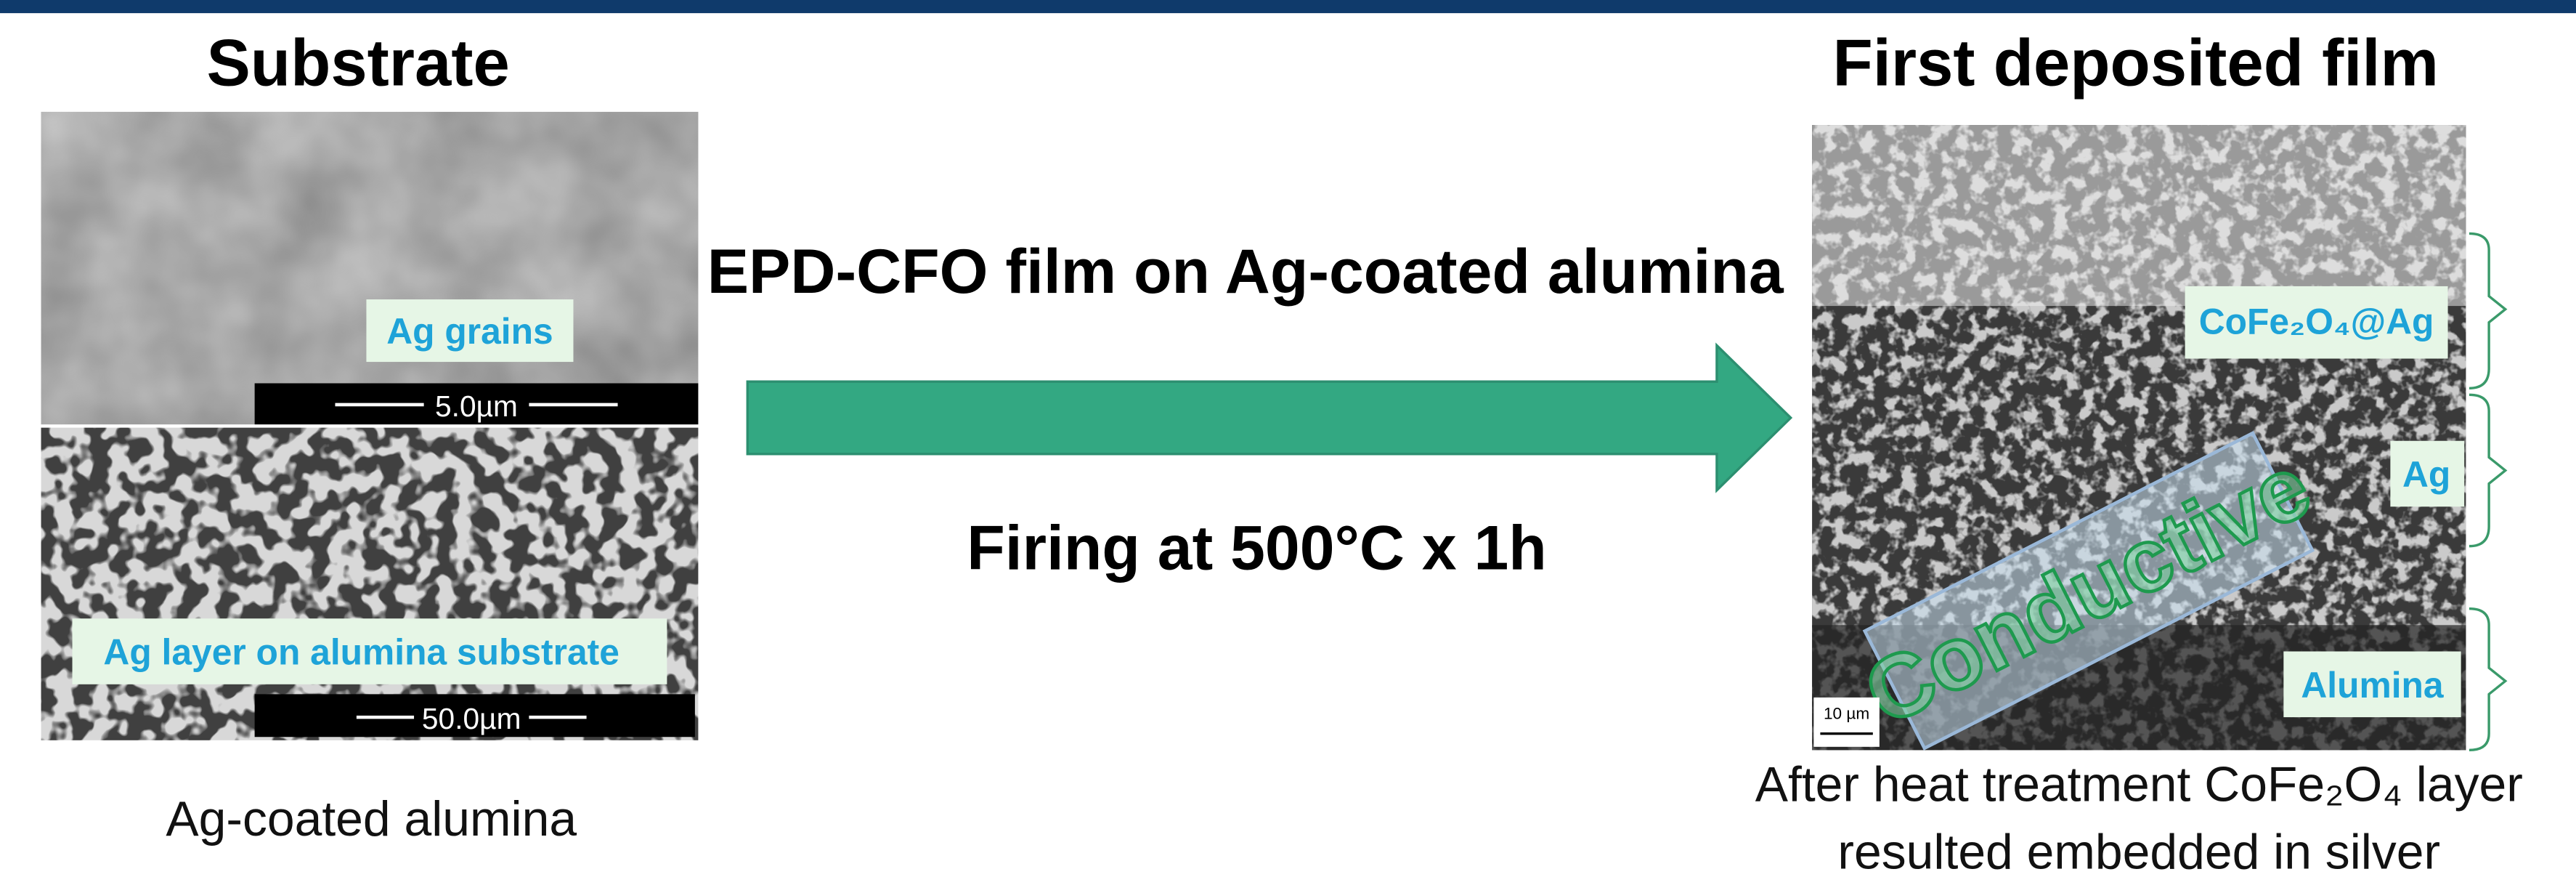  I want to click on title: First deposited film, so click(2135, 63).